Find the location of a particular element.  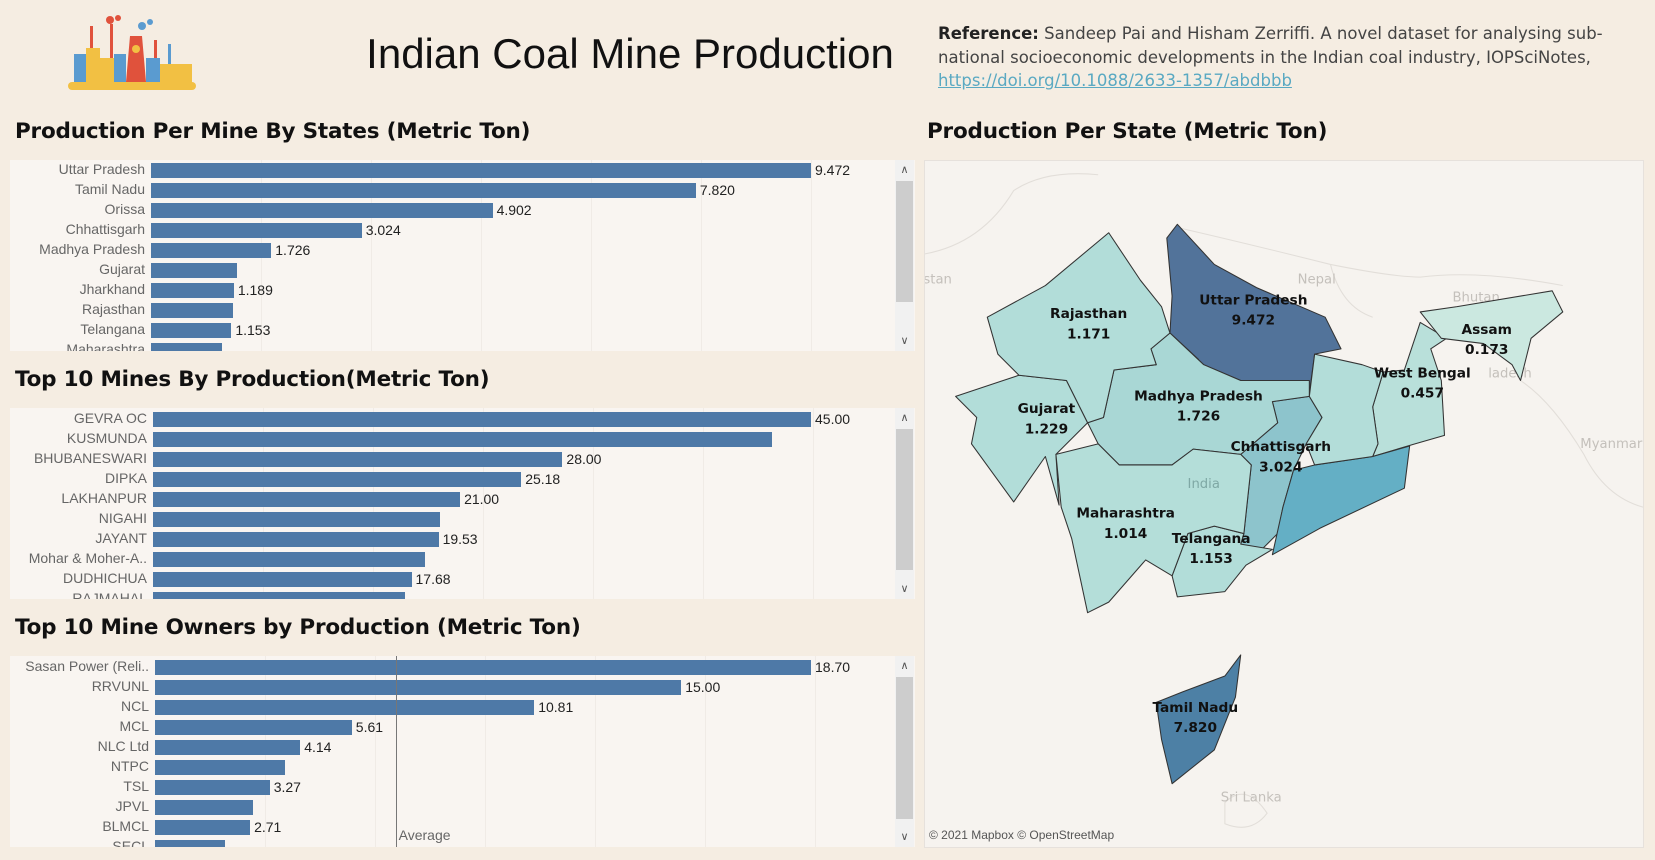

map-label-pakistan: stan is located at coordinates (938, 279).